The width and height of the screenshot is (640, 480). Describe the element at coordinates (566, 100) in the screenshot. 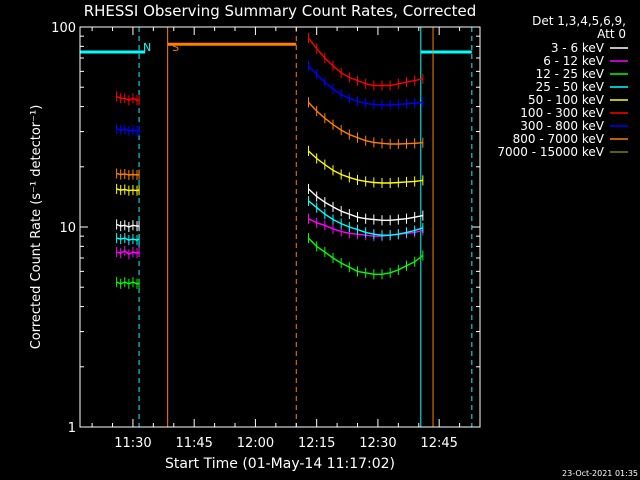

I see `legend-label-4: 50 - 100 keV` at that location.